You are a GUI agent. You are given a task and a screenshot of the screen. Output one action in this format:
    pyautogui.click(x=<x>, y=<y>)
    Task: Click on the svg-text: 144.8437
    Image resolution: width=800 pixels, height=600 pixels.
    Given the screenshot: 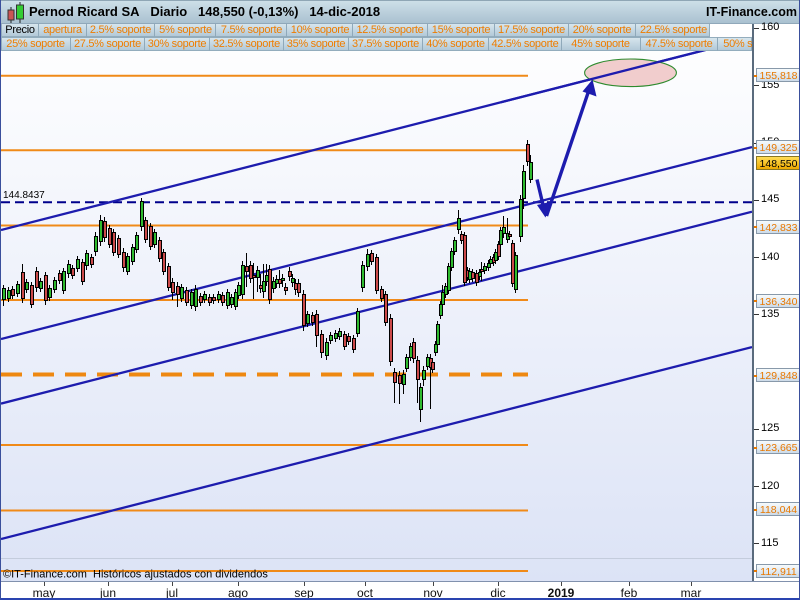 What is the action you would take?
    pyautogui.click(x=24, y=195)
    